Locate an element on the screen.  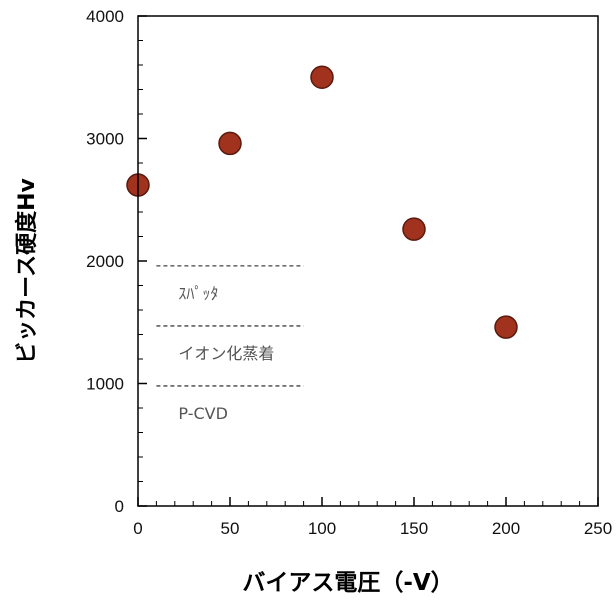
y-axis-ticks: 0 1000 2000 3000 4000 is located at coordinates (116, 261).